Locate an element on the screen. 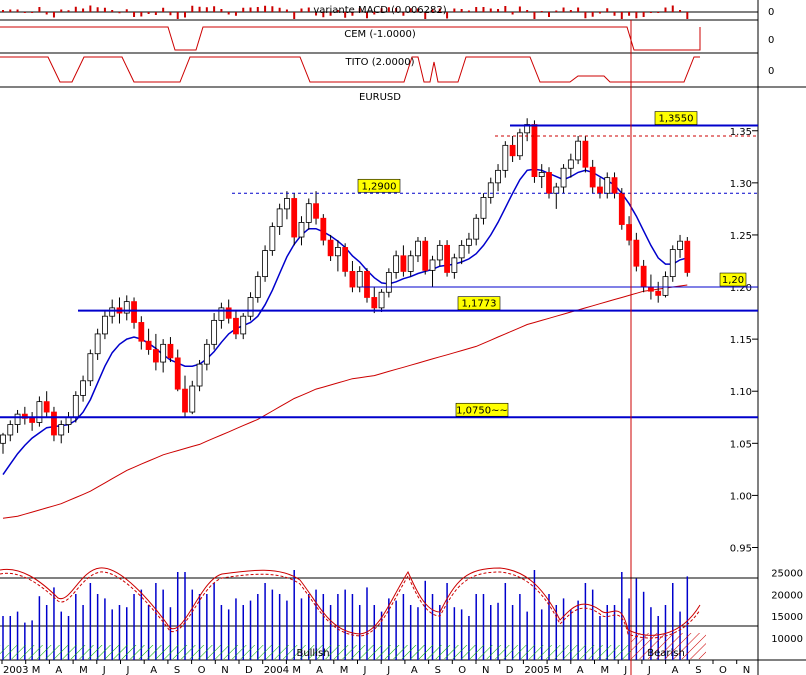 The image size is (806, 675). time-tick-label: O is located at coordinates (202, 670).